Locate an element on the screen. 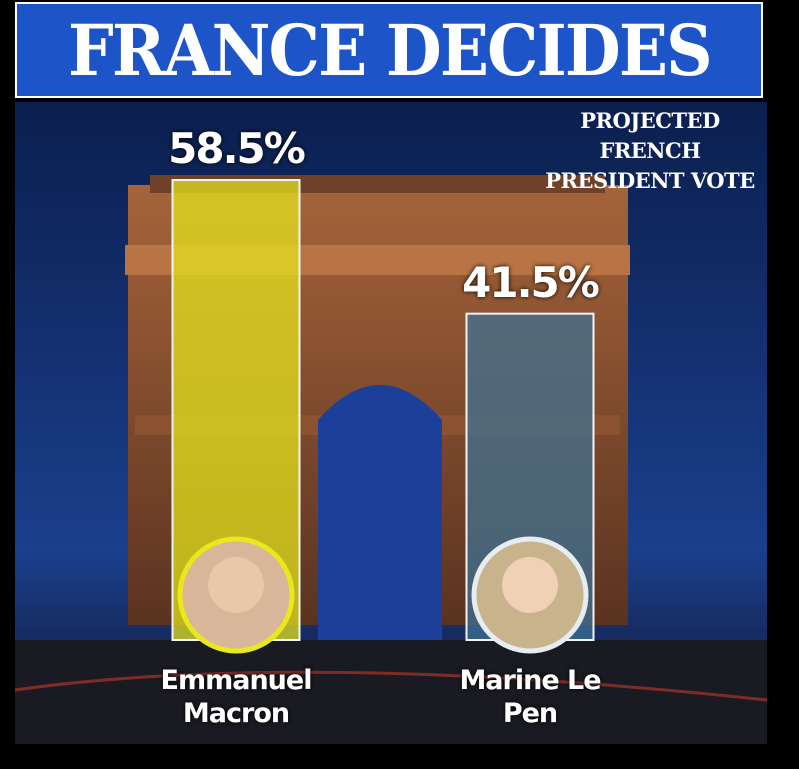 This screenshot has height=769, width=799. light-trail is located at coordinates (391, 686).